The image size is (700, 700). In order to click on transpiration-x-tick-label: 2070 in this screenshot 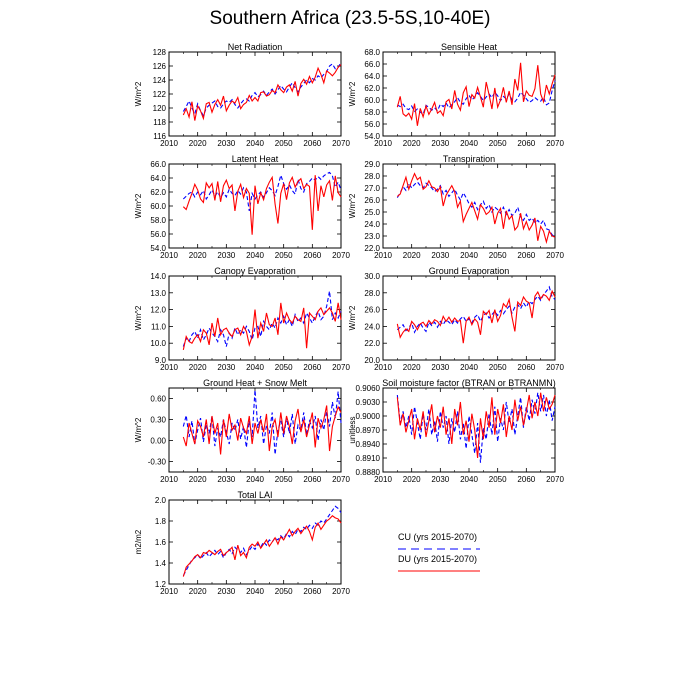, I will do `click(555, 255)`.